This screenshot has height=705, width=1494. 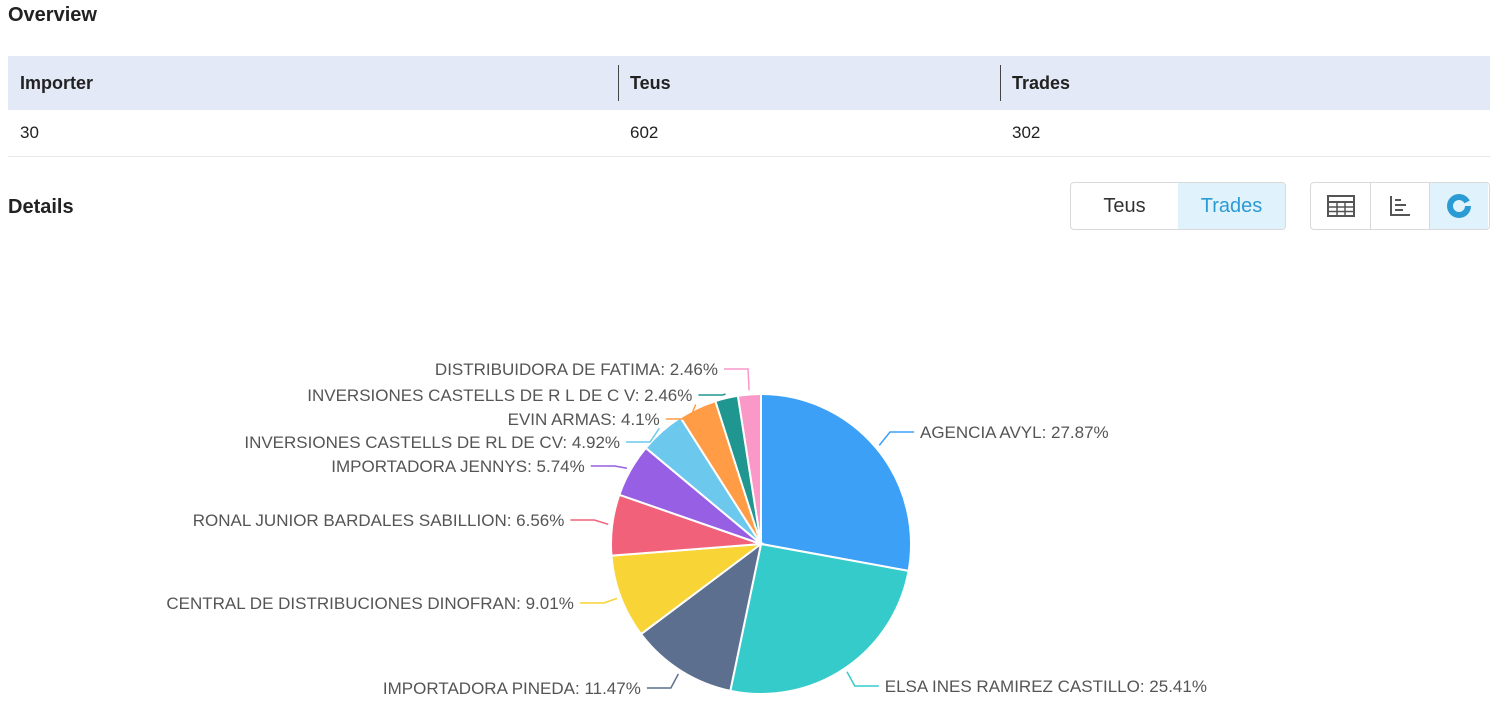 What do you see at coordinates (1014, 432) in the screenshot?
I see `slice-label: AGENCIA AVYL: 27.87%` at bounding box center [1014, 432].